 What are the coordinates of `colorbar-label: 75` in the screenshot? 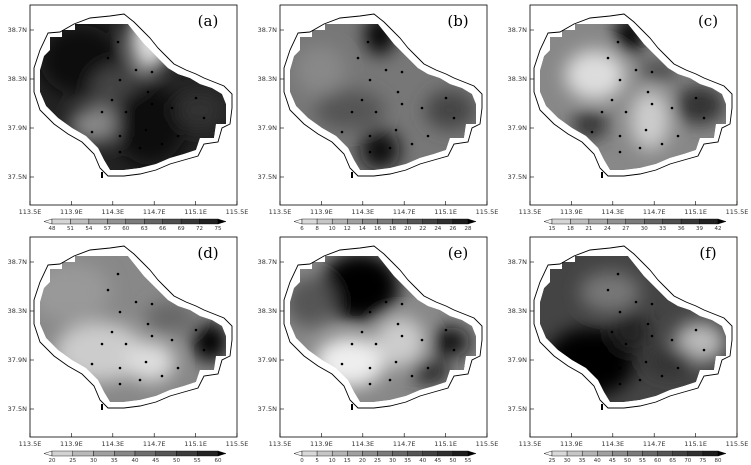 It's located at (702, 461).